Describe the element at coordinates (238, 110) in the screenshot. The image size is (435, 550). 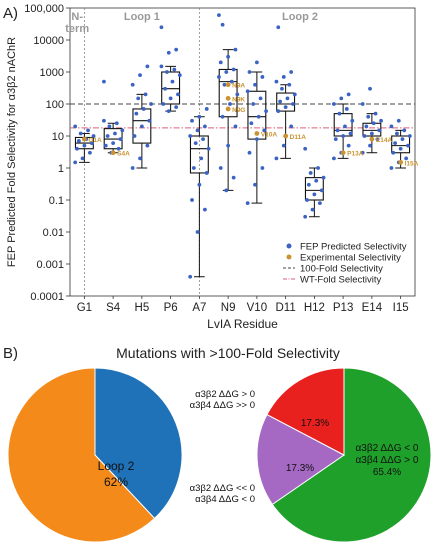
I see `experimental-point-label: N9G` at that location.